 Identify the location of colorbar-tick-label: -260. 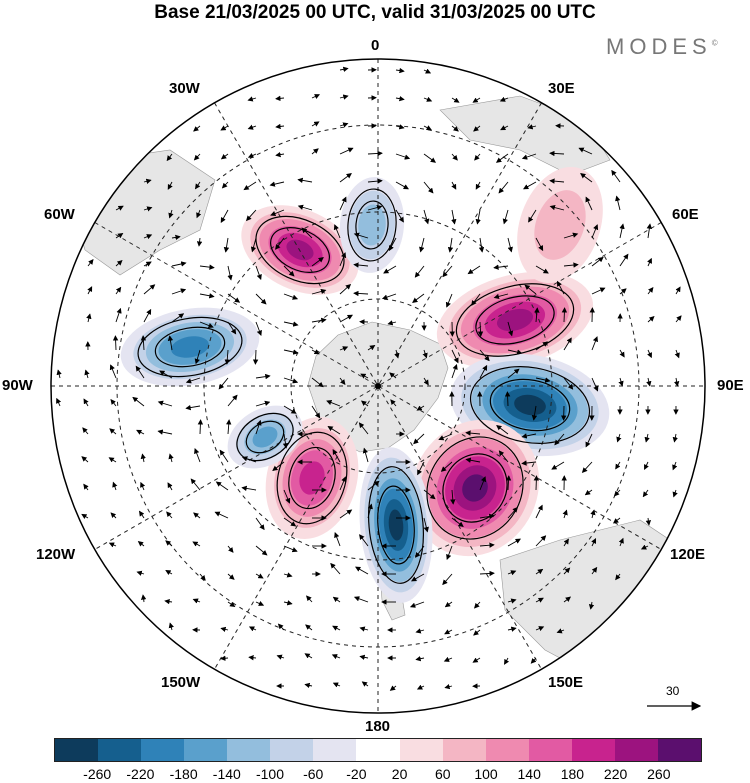
(97, 774).